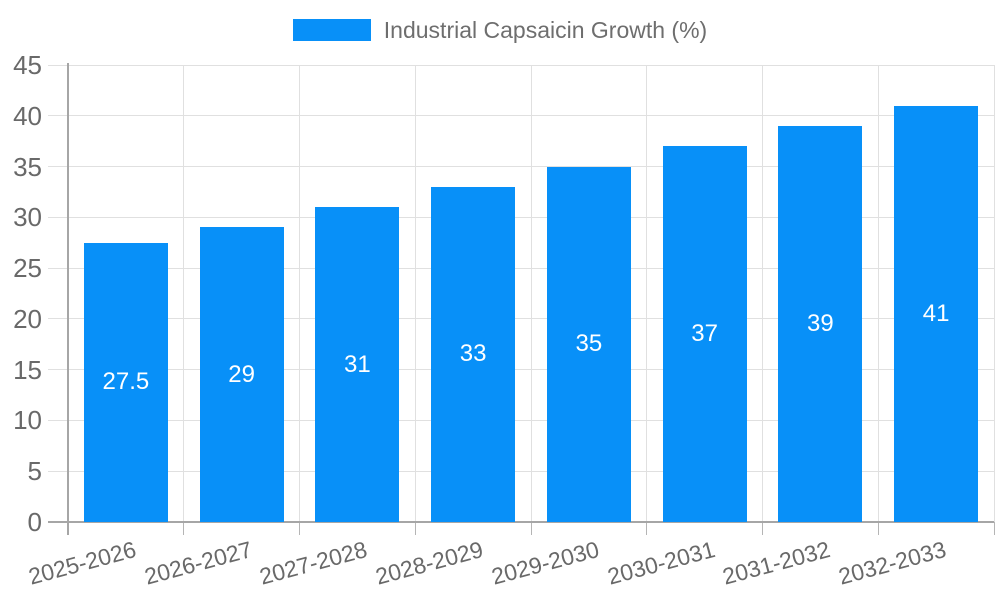 The height and width of the screenshot is (600, 1000). I want to click on chart-legend: Industrial Capsaicin Growth (%), so click(500, 30).